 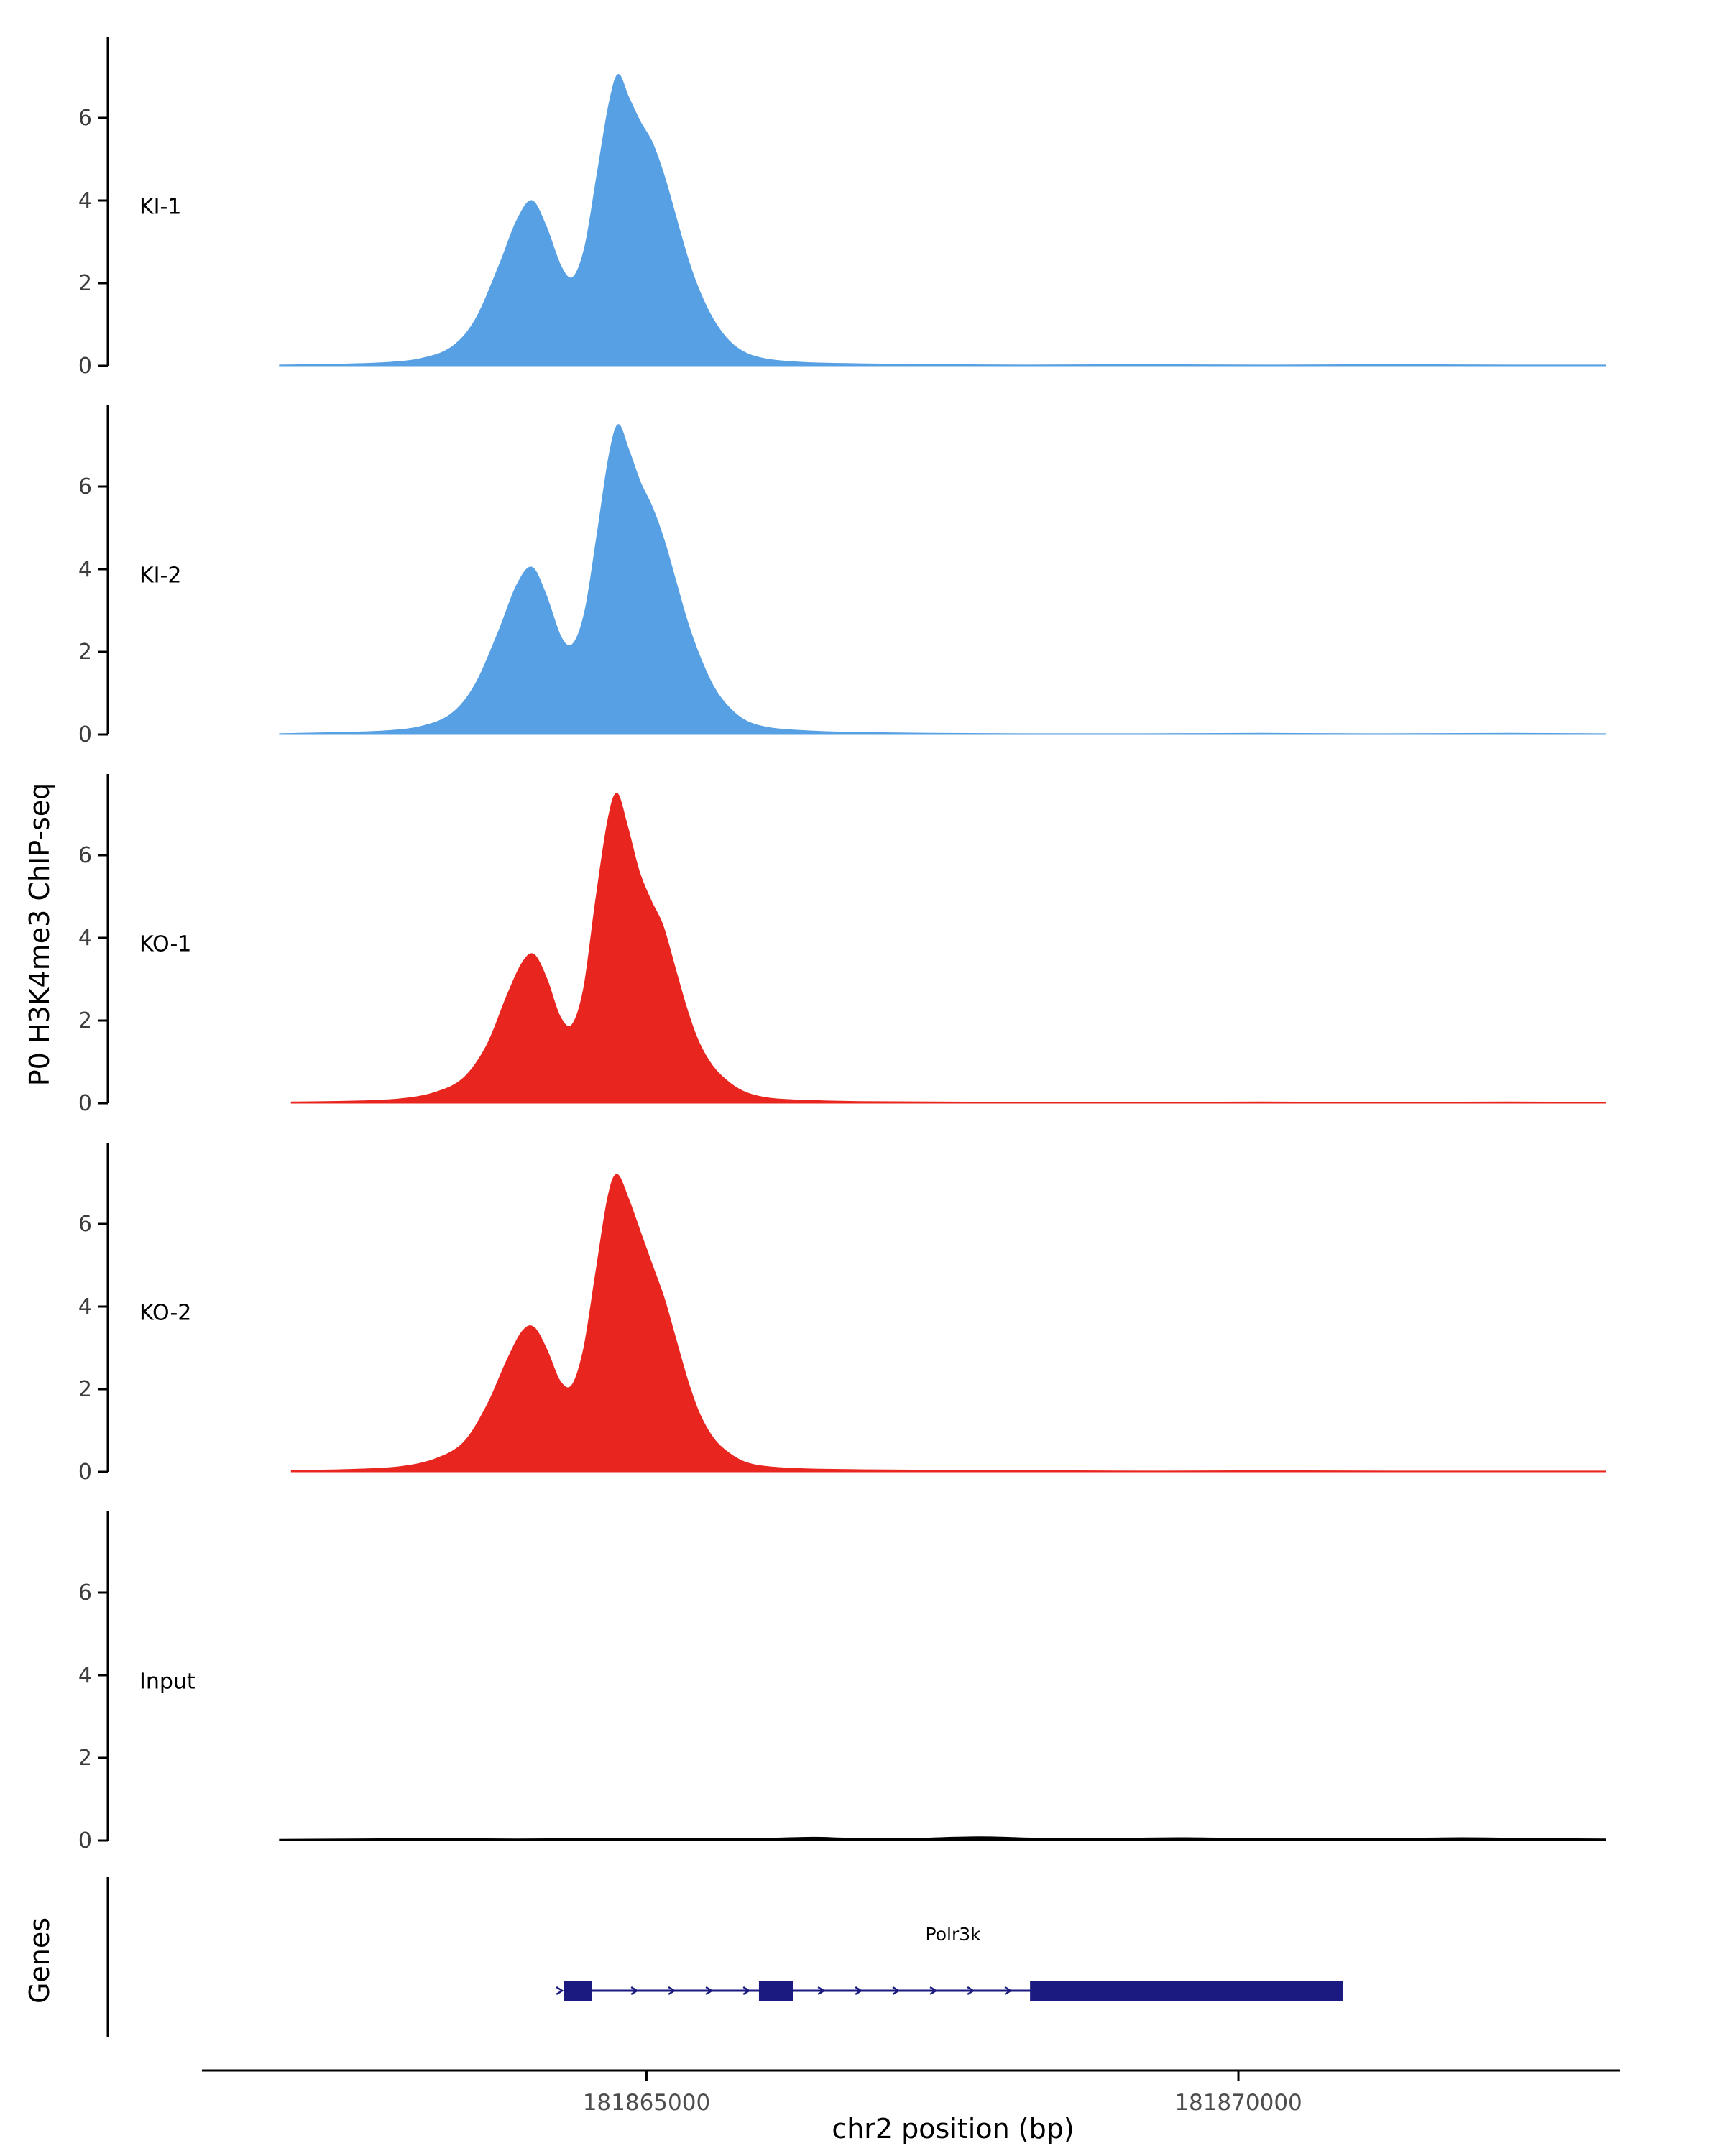 What do you see at coordinates (167, 1682) in the screenshot?
I see `track-label: Input` at bounding box center [167, 1682].